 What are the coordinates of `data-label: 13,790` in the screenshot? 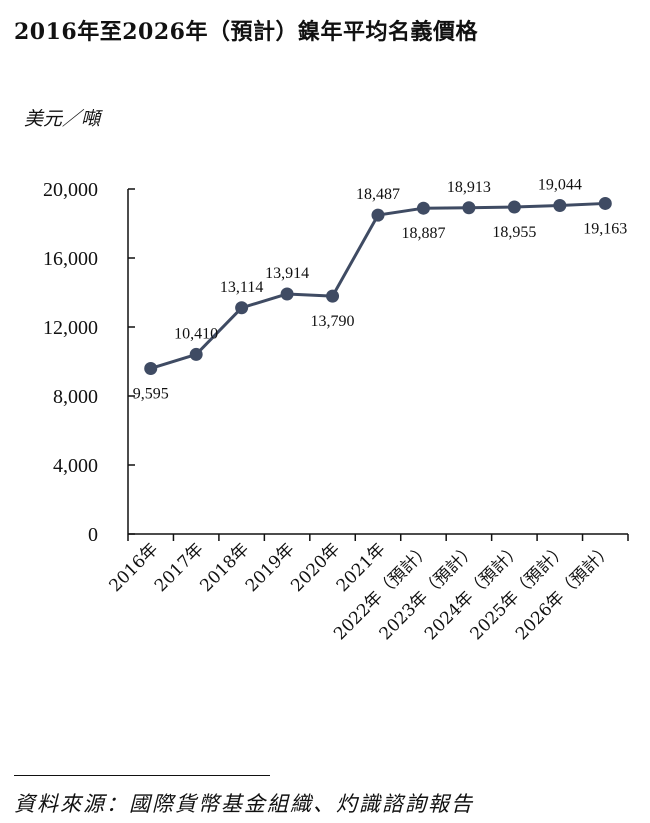 It's located at (333, 321).